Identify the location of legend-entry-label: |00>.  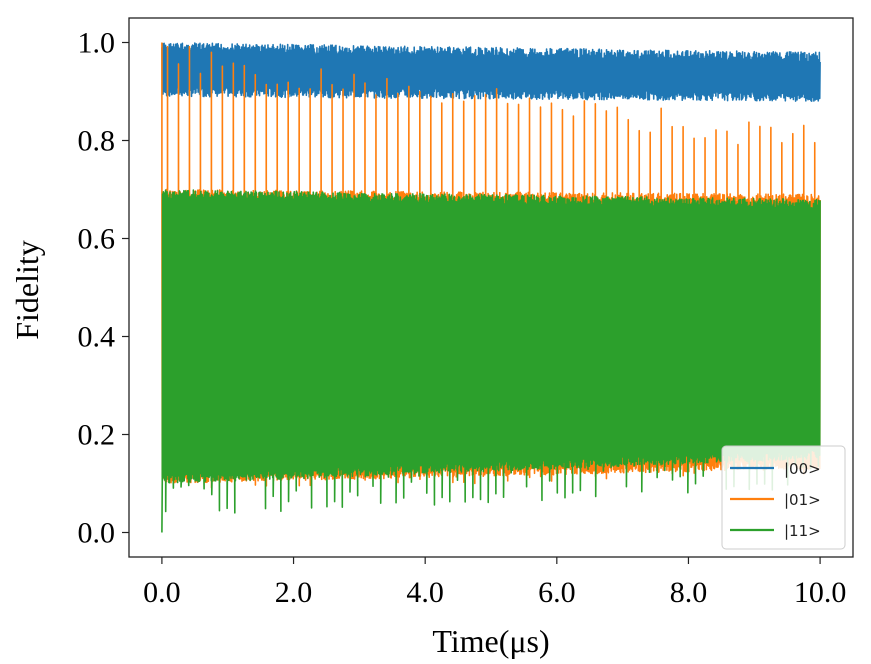
(802, 469).